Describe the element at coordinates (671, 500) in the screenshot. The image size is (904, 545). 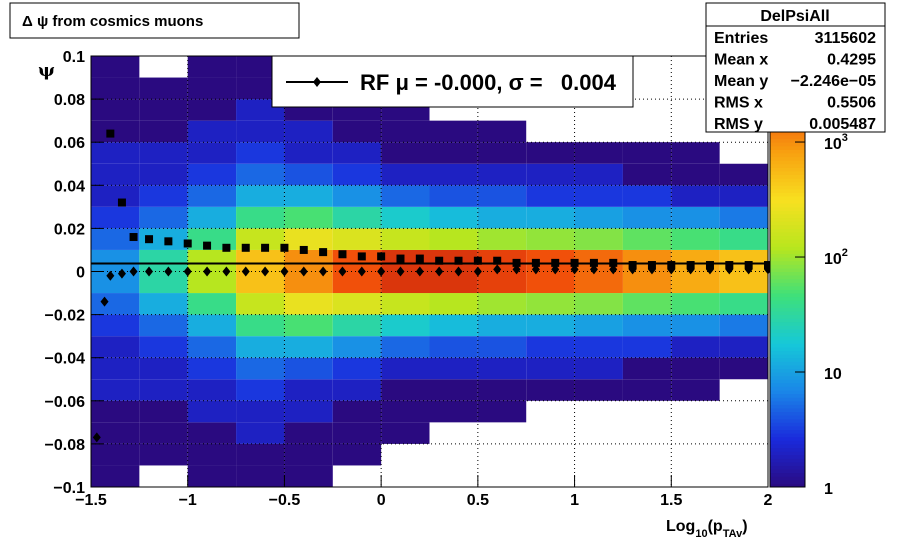
I see `x-tick-label: 1.5` at that location.